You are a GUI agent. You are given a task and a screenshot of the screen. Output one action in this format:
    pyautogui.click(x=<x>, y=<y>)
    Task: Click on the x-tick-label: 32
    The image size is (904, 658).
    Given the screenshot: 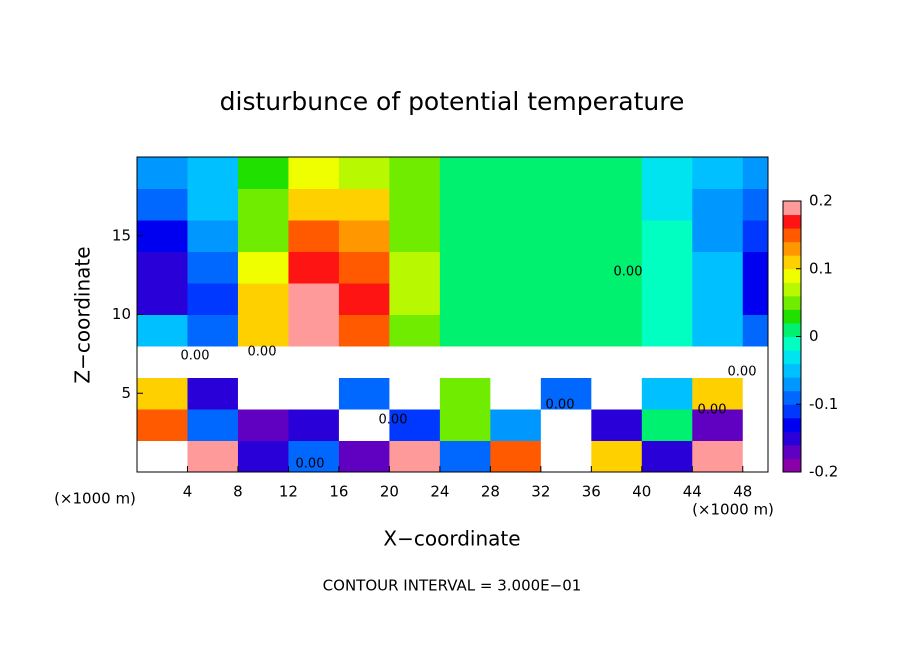 What is the action you would take?
    pyautogui.click(x=540, y=492)
    